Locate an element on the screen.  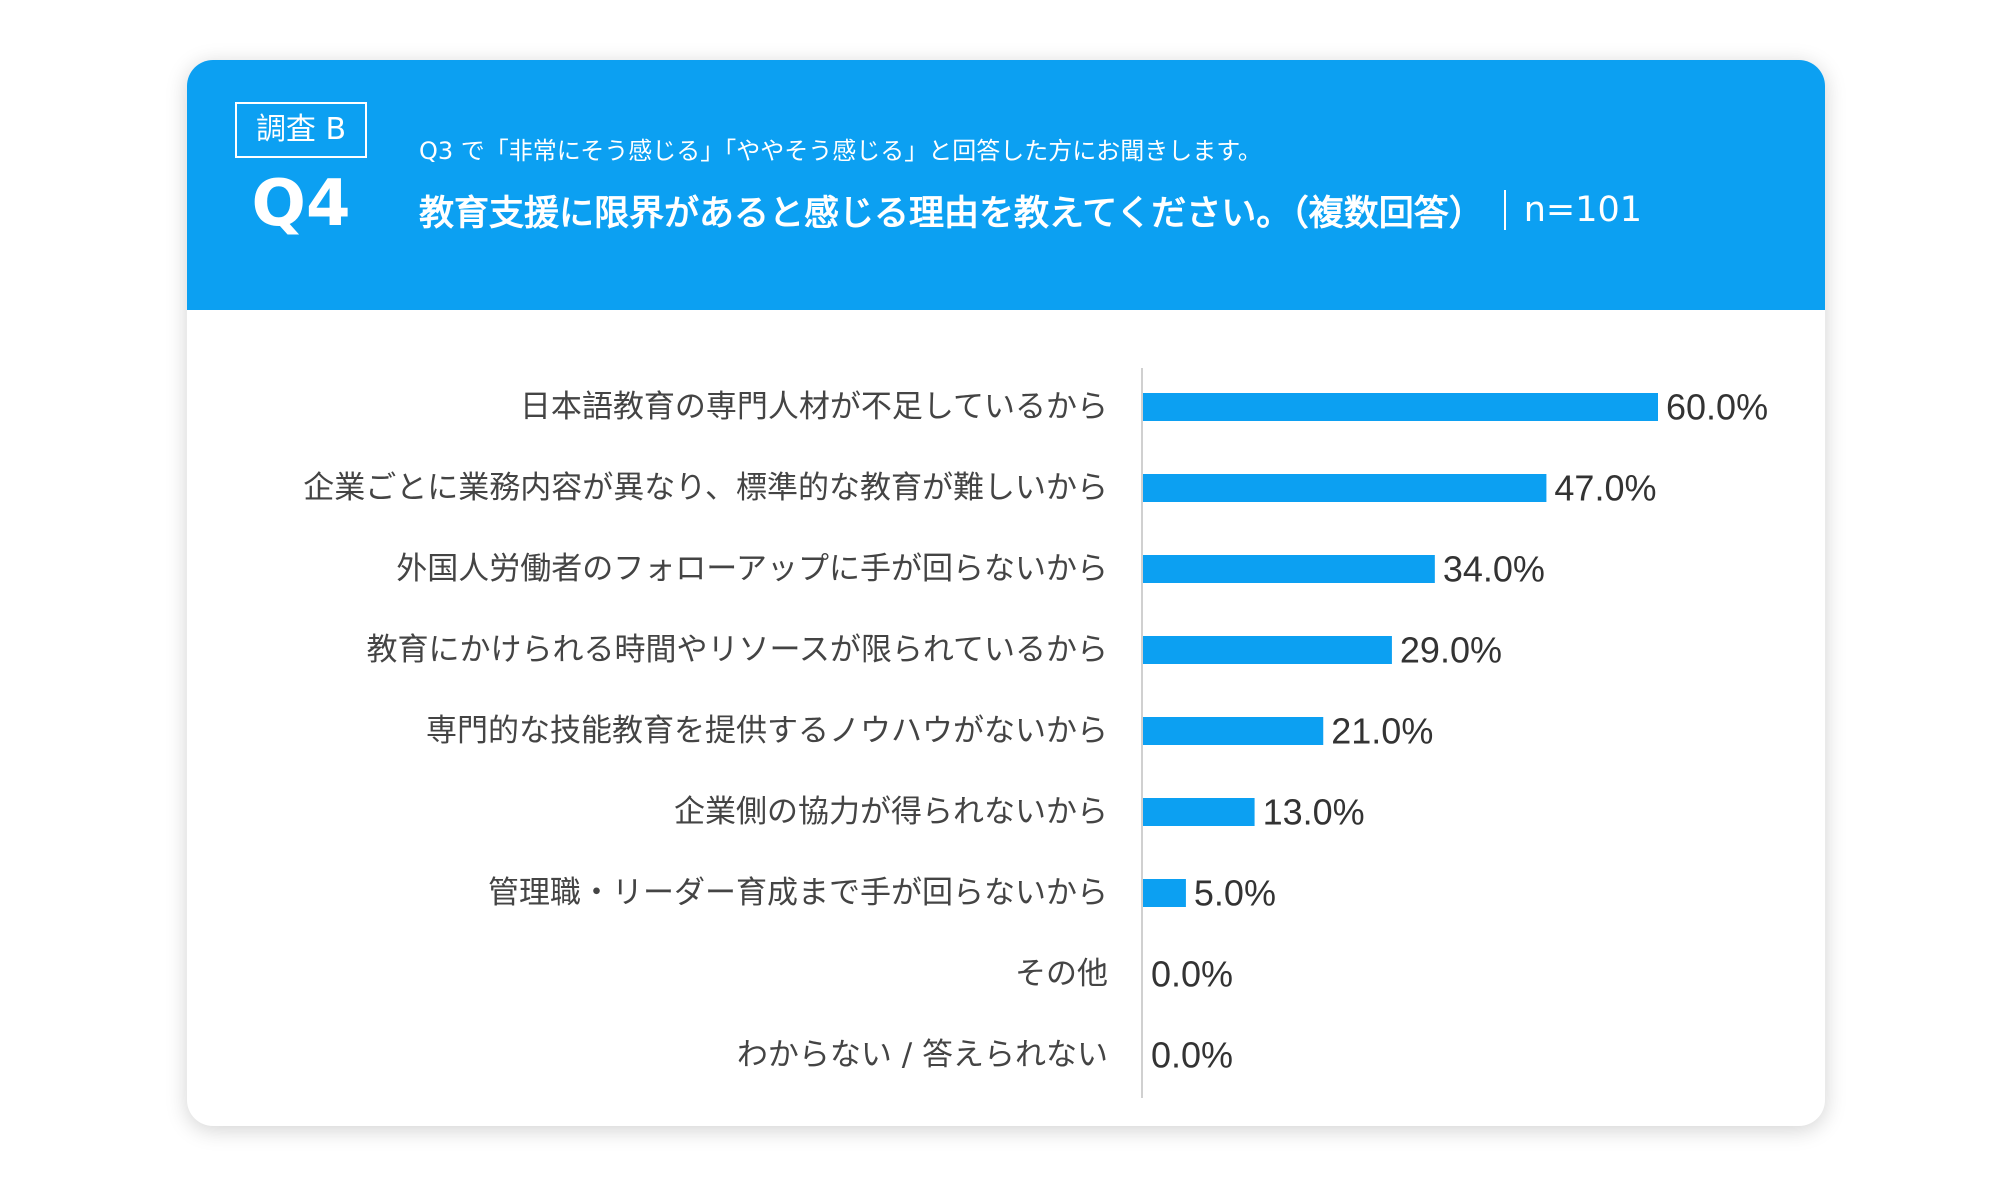
value-label: 21.0% is located at coordinates (1382, 731).